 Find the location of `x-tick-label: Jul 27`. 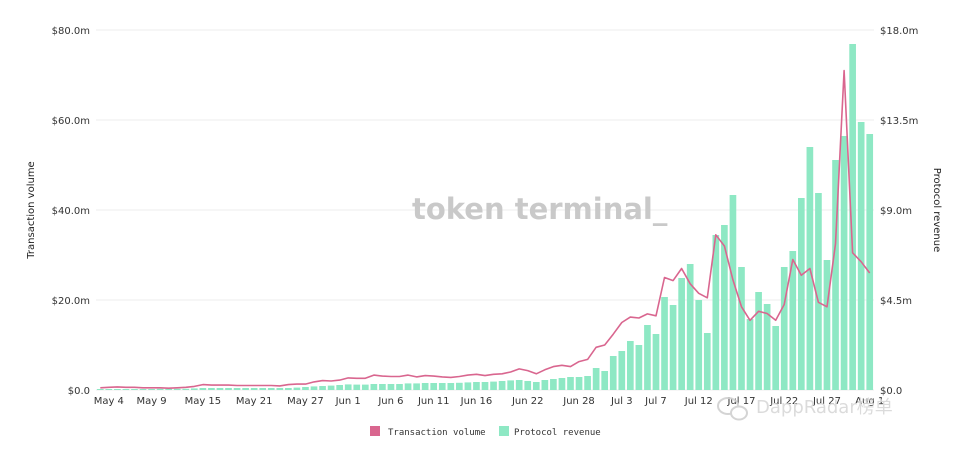

x-tick-label: Jul 27 is located at coordinates (826, 401).